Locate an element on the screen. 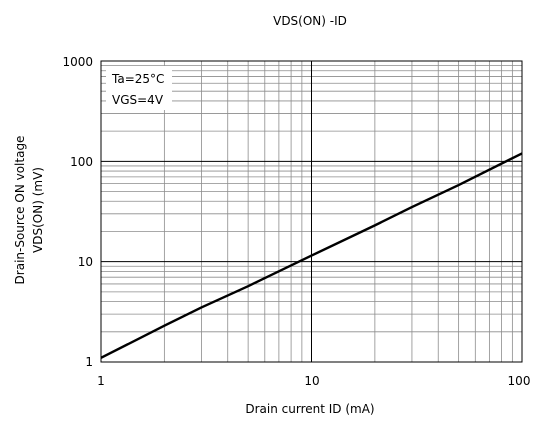 Image resolution: width=545 pixels, height=423 pixels. x-tick-label-1: 1 is located at coordinates (101, 381).